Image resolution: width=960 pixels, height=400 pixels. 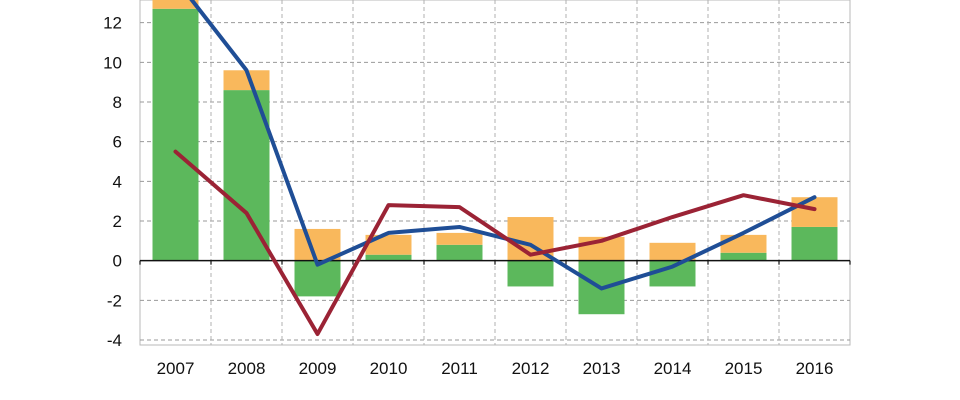 What do you see at coordinates (495, 368) in the screenshot?
I see `x-axis-ticks: 2007 2008 2009 2010 2011 2012 2013 2014 2015 2016` at bounding box center [495, 368].